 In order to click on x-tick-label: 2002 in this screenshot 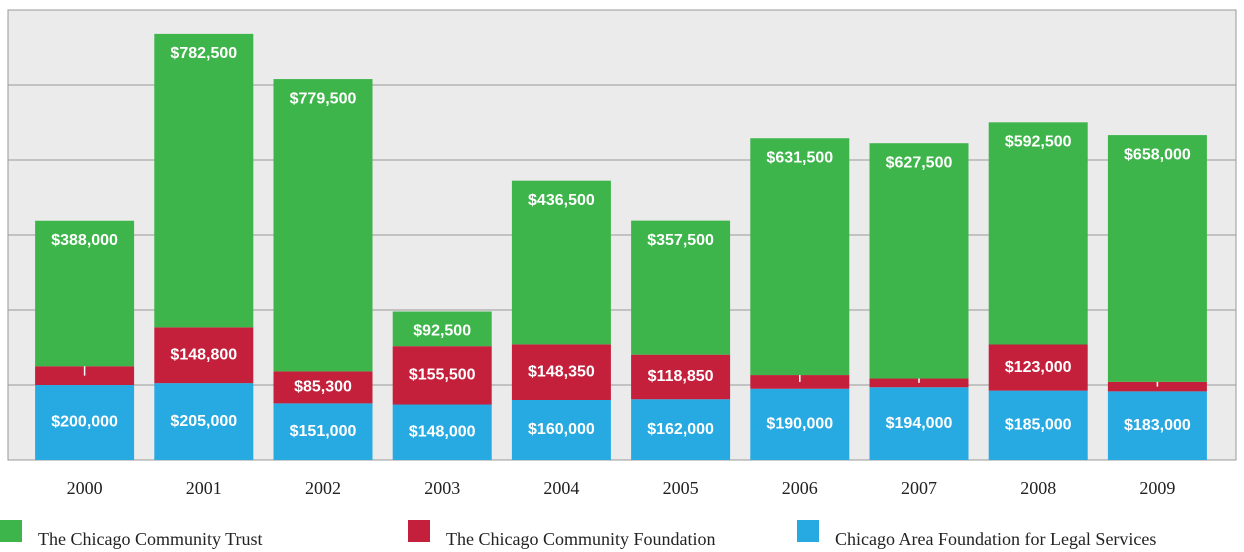, I will do `click(323, 488)`.